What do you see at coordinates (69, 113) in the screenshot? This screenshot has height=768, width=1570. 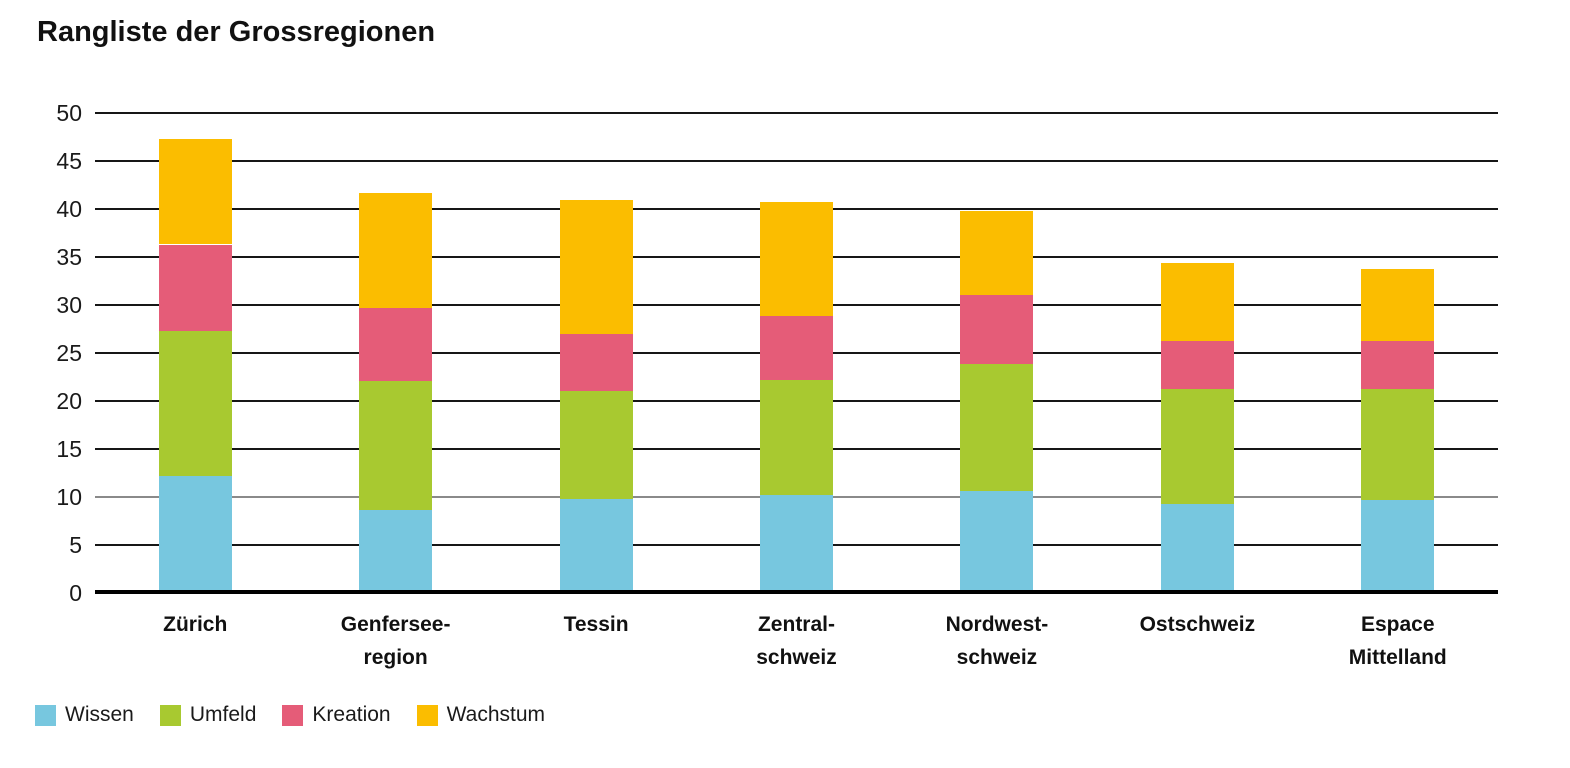 I see `y-tick-50: 50` at bounding box center [69, 113].